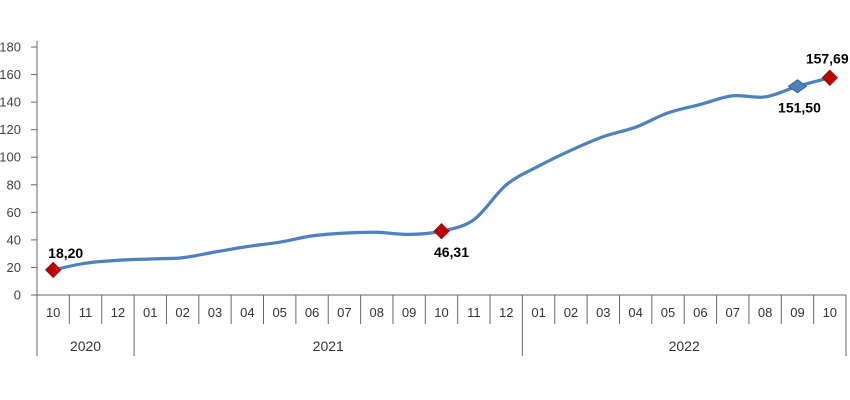 The height and width of the screenshot is (400, 850). Describe the element at coordinates (14, 267) in the screenshot. I see `y-axis-label: 20` at that location.